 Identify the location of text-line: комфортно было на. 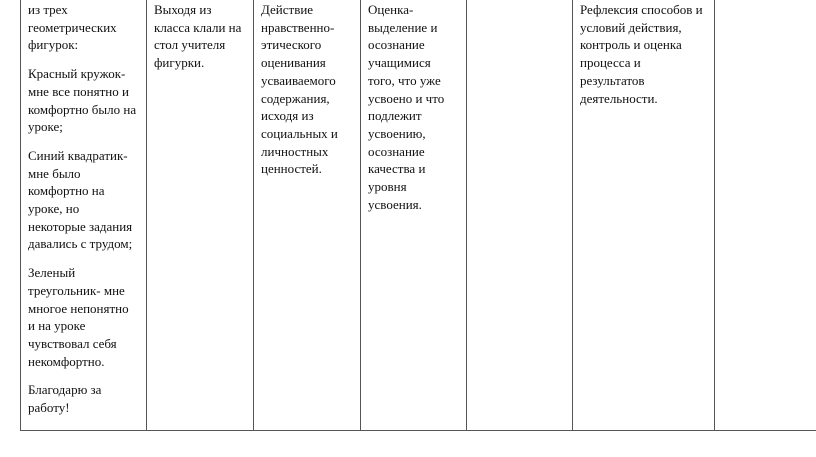
(82, 109).